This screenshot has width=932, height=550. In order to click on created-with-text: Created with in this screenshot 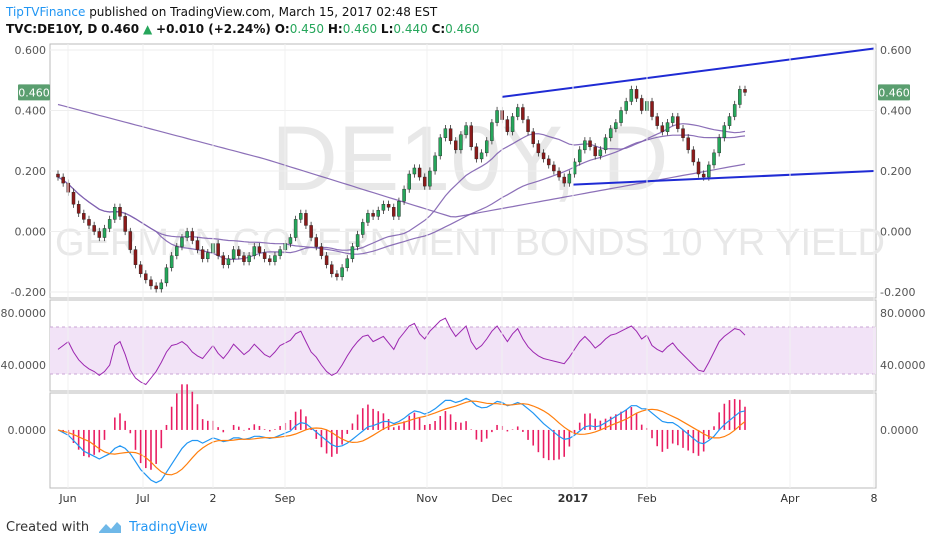, I will do `click(48, 527)`.